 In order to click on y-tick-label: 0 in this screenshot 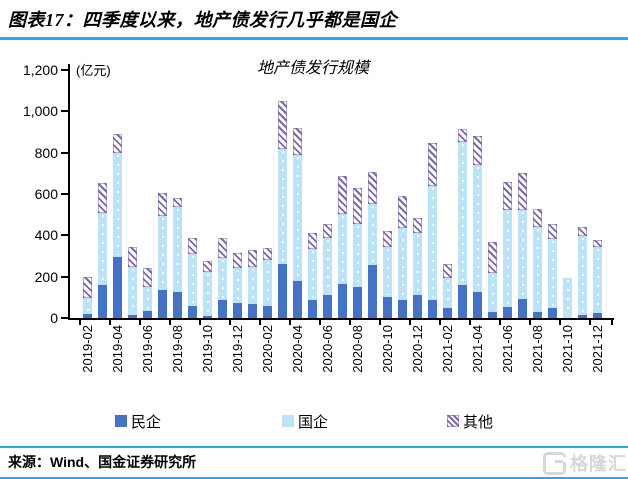, I will do `click(54, 318)`.